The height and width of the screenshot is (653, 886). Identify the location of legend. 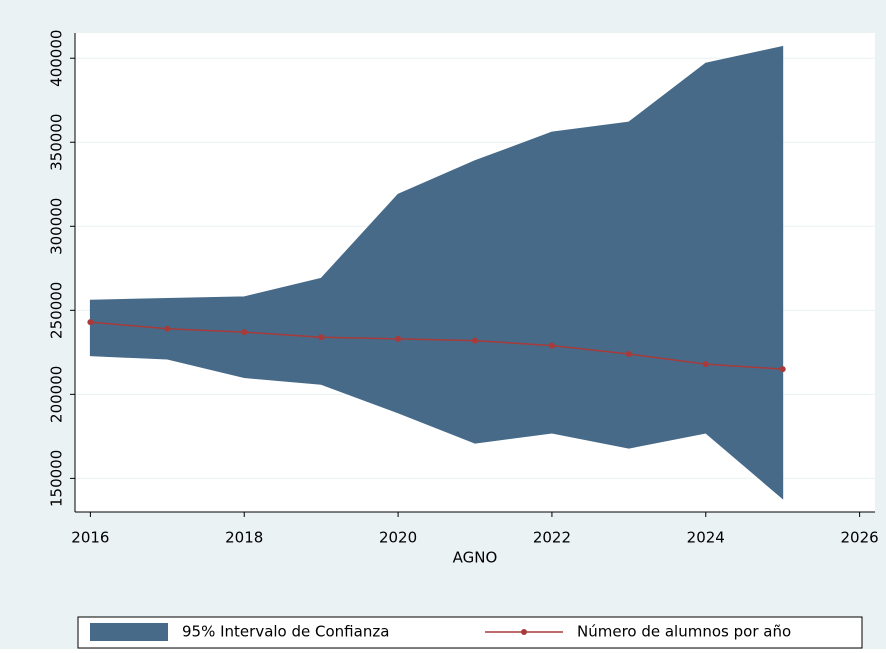
(470, 632).